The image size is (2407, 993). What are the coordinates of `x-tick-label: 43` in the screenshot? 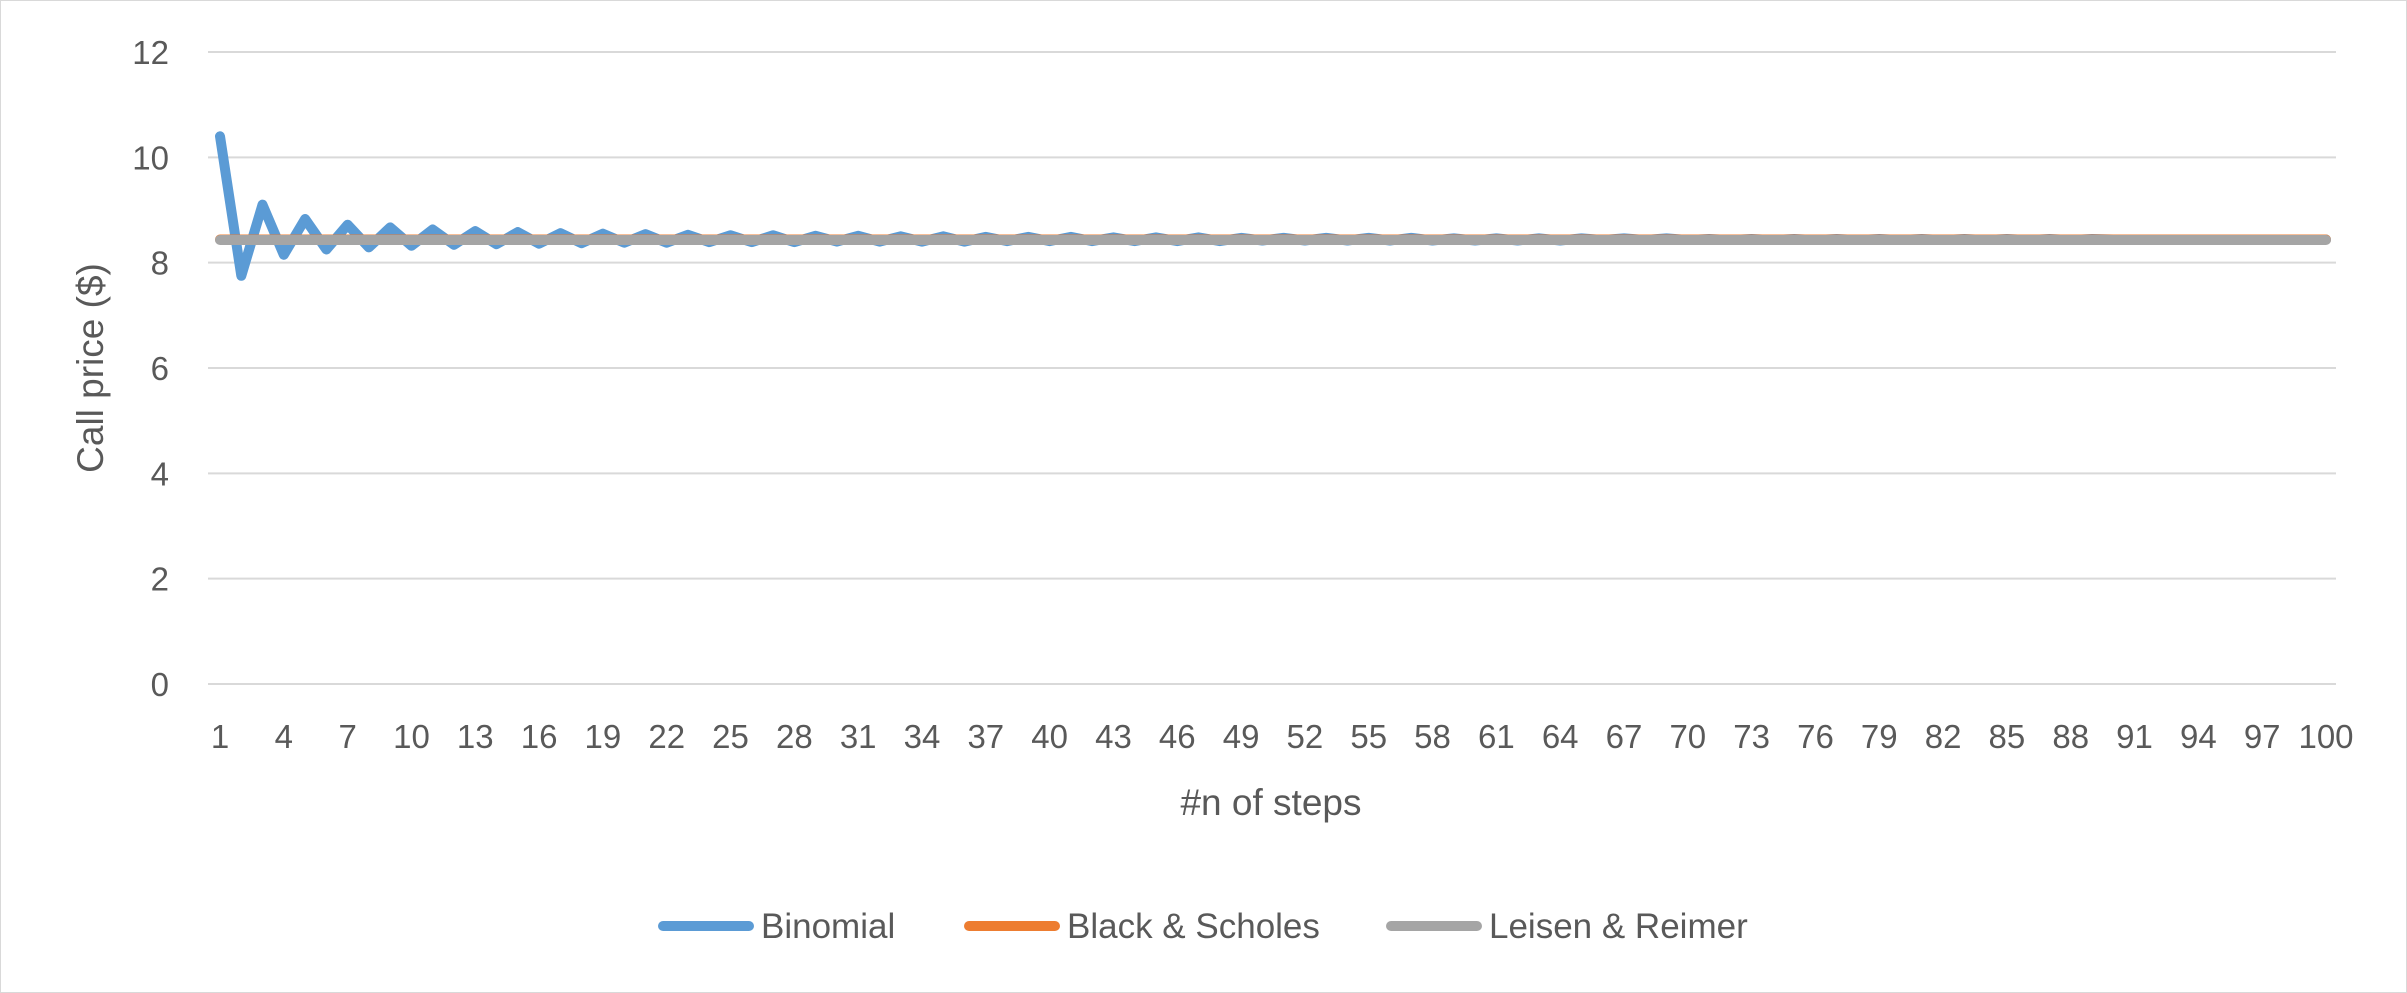 It's located at (1113, 736).